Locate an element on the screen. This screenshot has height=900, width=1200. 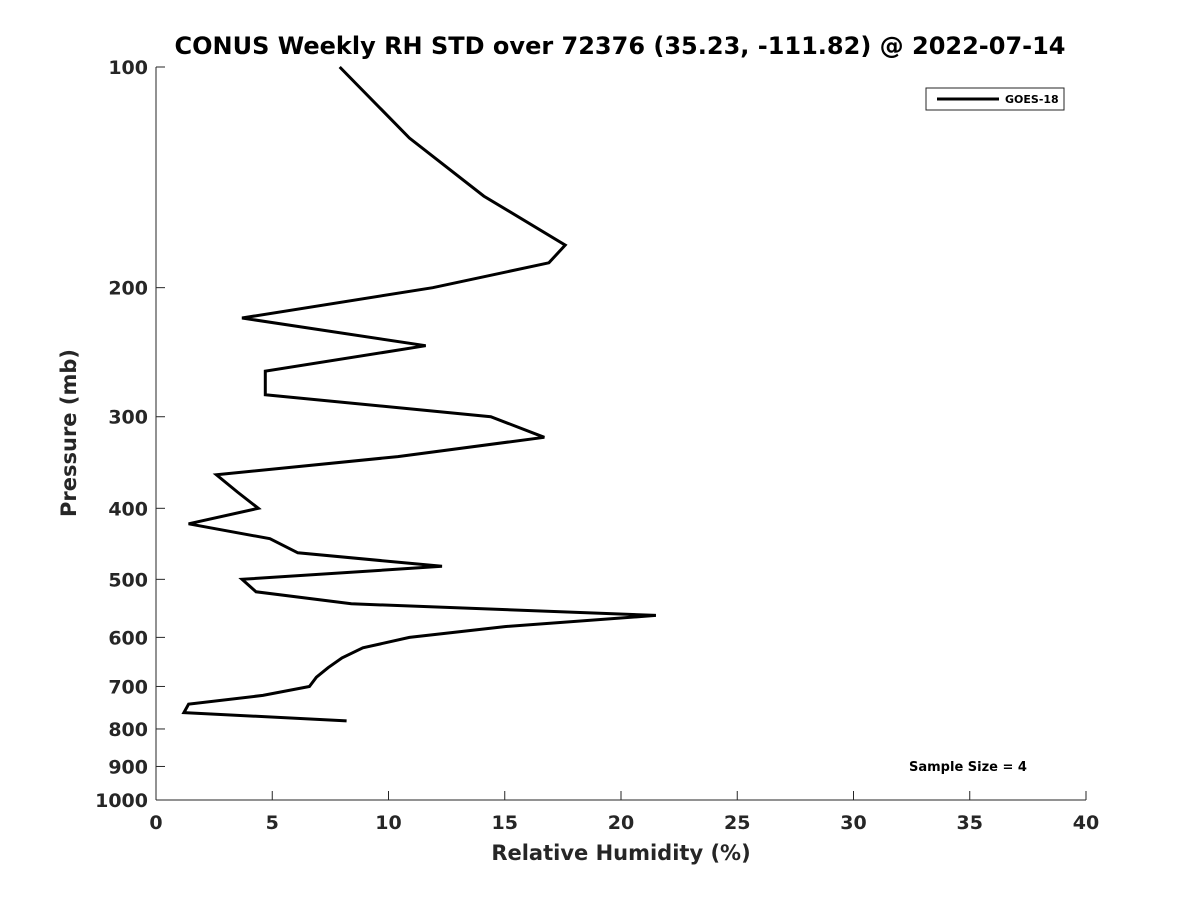
y-tick-label-400: 400 is located at coordinates (128, 509).